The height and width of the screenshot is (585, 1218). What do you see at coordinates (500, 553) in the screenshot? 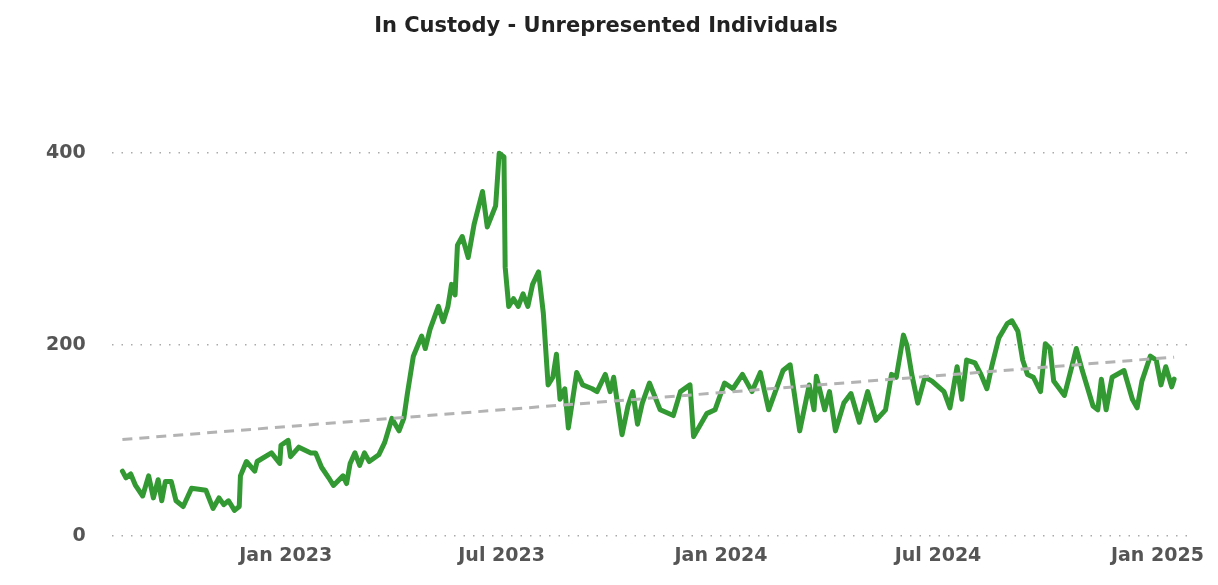
I see `x-tick-label: Jul 2023` at bounding box center [500, 553].